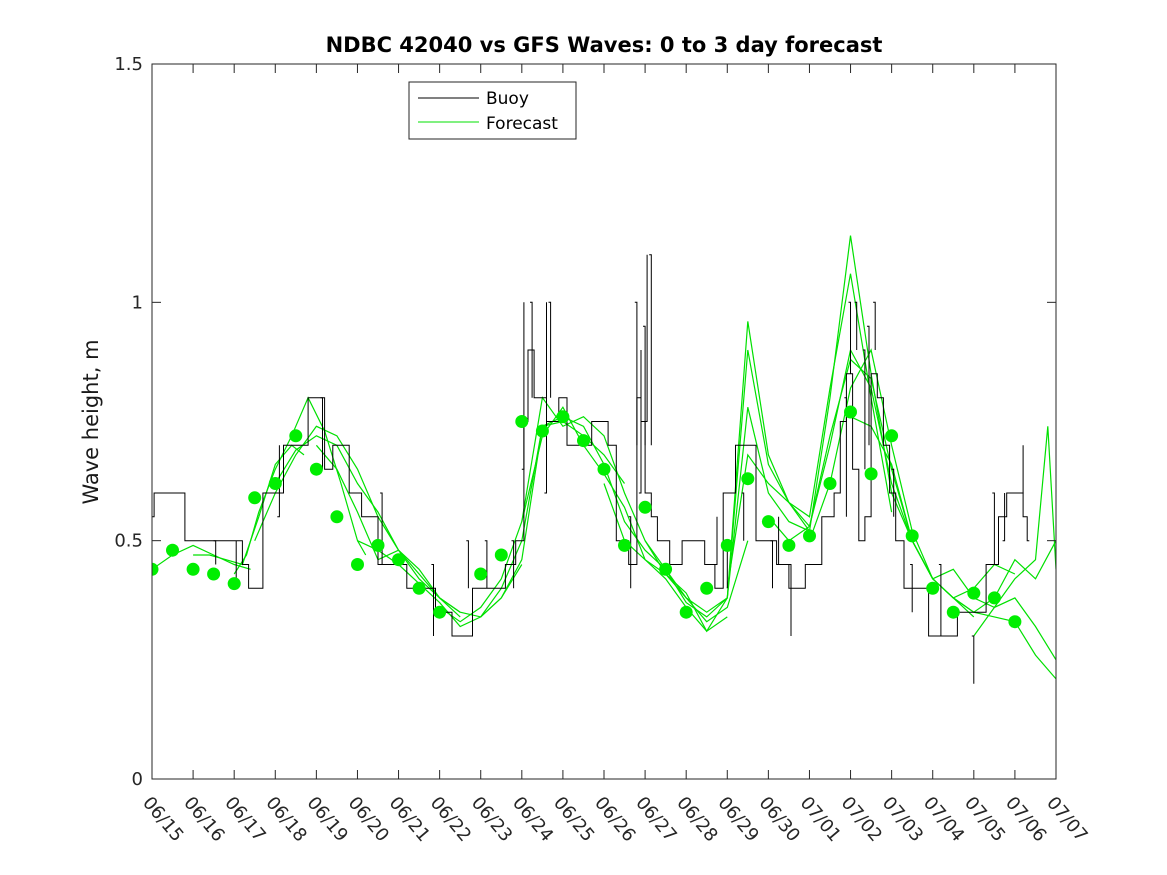  I want to click on x-tick-label: 06/17, so click(244, 819).